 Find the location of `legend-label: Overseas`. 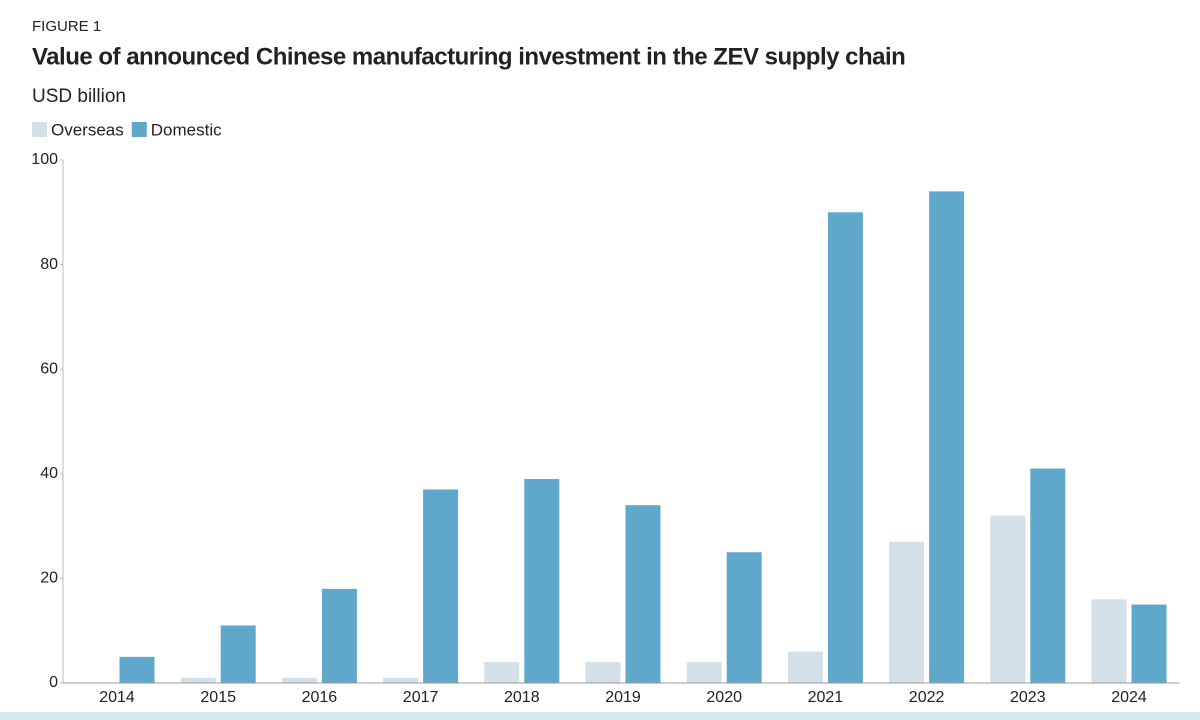

legend-label: Overseas is located at coordinates (87, 129).